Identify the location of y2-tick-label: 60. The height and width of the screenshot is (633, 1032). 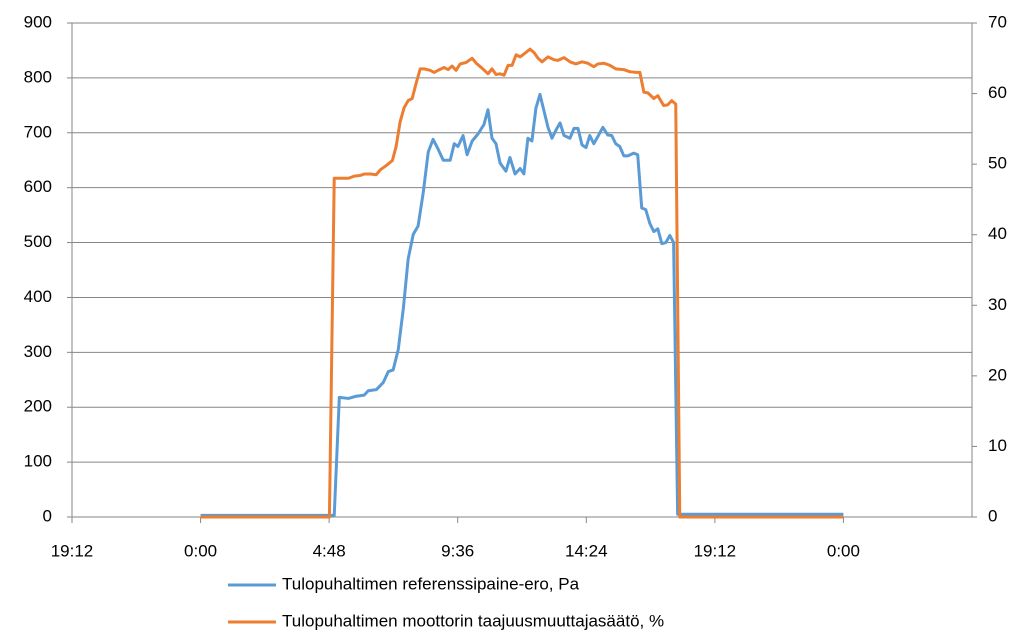
(997, 92).